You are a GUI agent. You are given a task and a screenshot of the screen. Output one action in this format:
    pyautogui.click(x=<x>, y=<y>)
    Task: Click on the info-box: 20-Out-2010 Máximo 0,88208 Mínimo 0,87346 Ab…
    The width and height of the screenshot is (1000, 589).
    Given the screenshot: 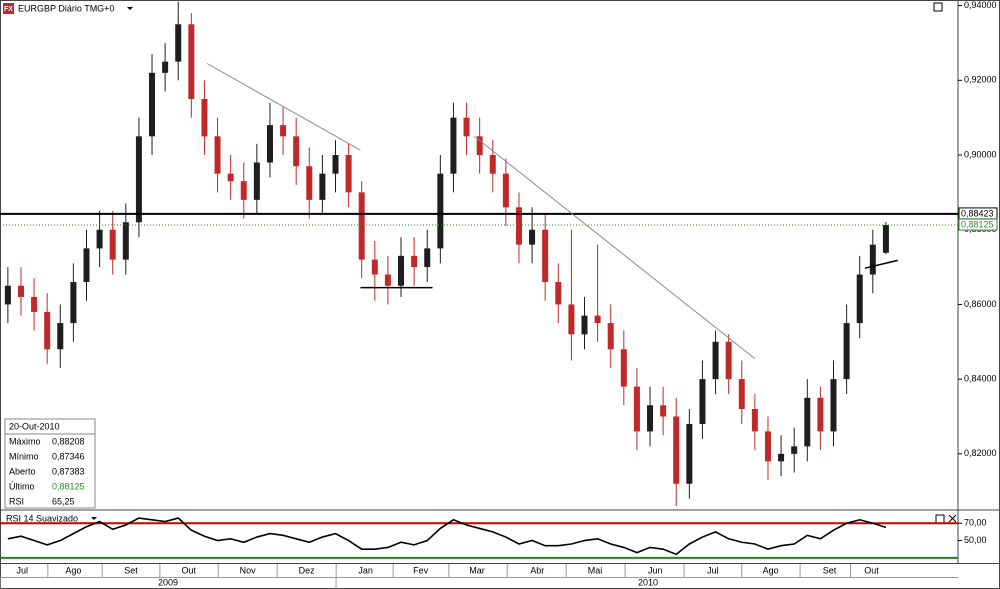 What is the action you would take?
    pyautogui.click(x=50, y=463)
    